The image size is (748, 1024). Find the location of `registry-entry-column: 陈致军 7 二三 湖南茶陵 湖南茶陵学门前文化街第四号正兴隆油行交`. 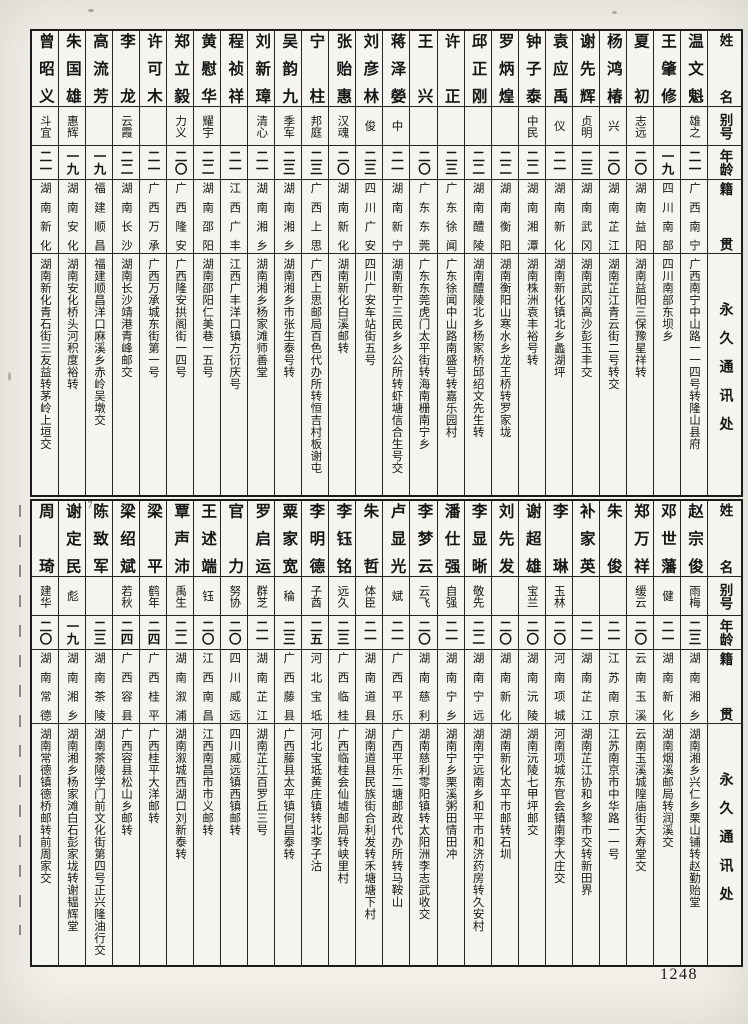

registry-entry-column: 陈致军 7 二三 湖南茶陵 湖南茶陵学门前文化街第四号正兴隆油行交 is located at coordinates (98, 733).